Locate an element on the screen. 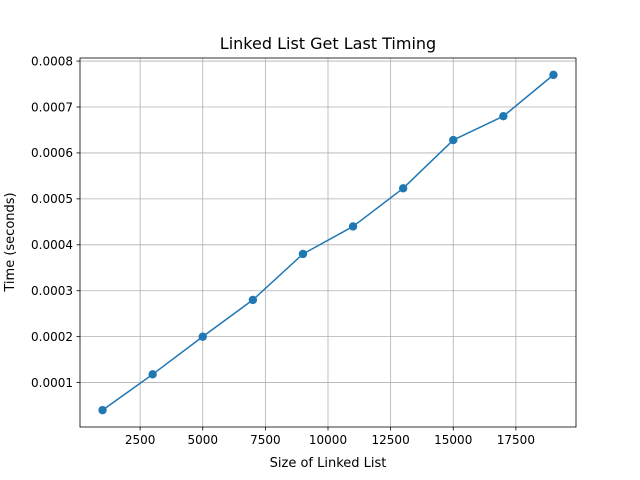 The height and width of the screenshot is (480, 640). y-tick-label: 0.0005 is located at coordinates (52, 199).